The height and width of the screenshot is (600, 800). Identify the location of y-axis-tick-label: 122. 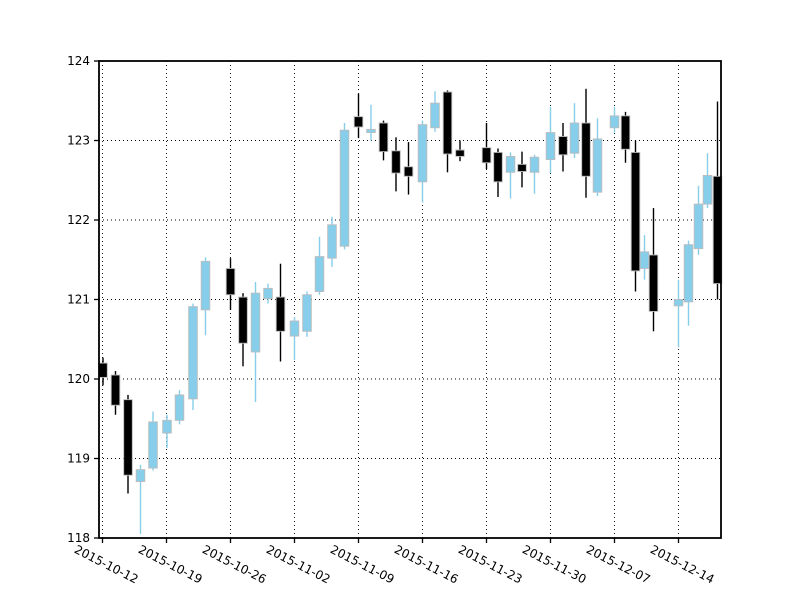
(78, 220).